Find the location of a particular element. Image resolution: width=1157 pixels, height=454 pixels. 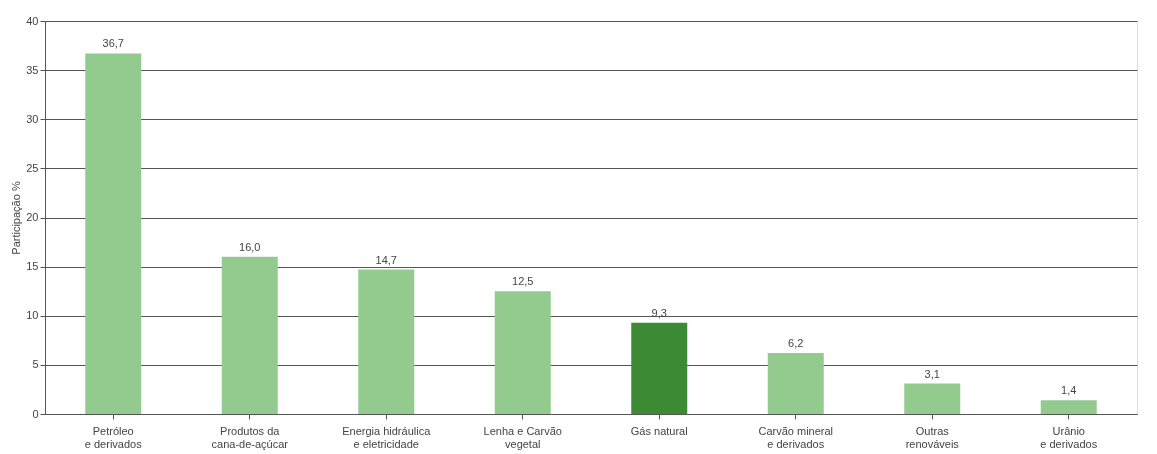

y-tick-label: 15 is located at coordinates (32, 266).